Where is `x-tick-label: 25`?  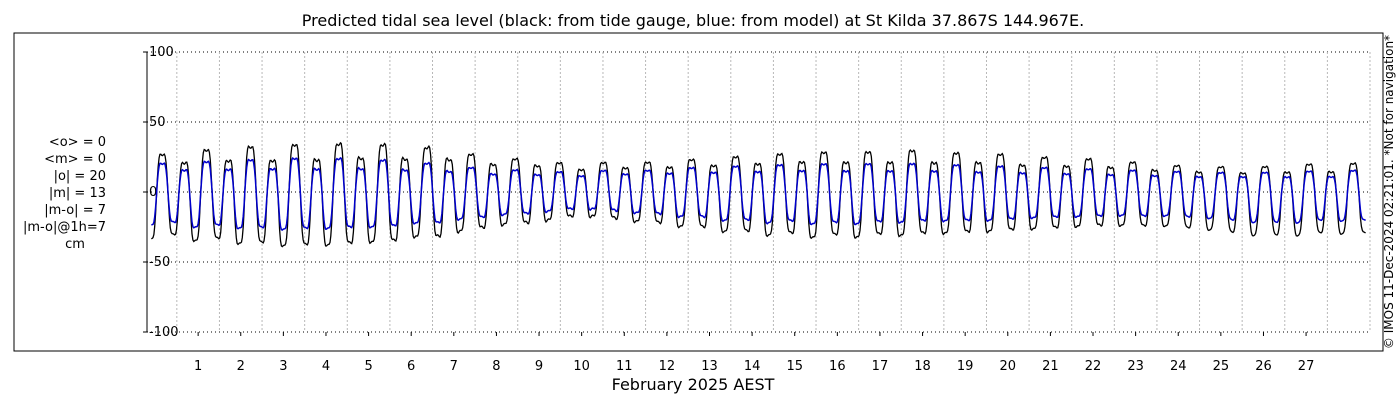
x-tick-label: 25 is located at coordinates (1221, 366).